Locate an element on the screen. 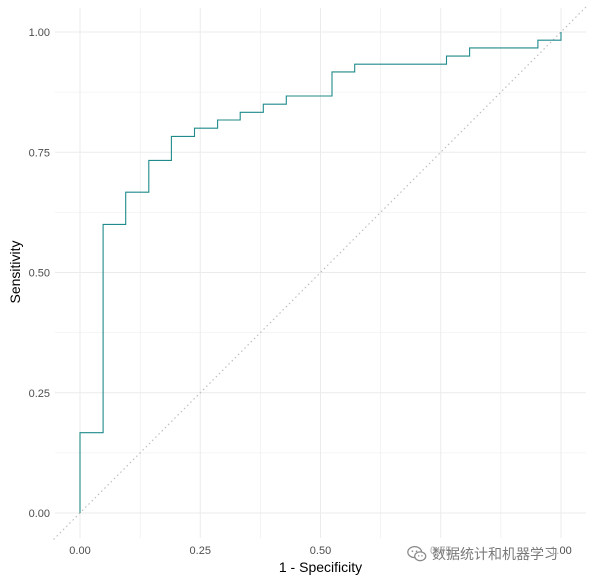 Image resolution: width=593 pixels, height=582 pixels. y-tick-label: 1.00 is located at coordinates (39, 33).